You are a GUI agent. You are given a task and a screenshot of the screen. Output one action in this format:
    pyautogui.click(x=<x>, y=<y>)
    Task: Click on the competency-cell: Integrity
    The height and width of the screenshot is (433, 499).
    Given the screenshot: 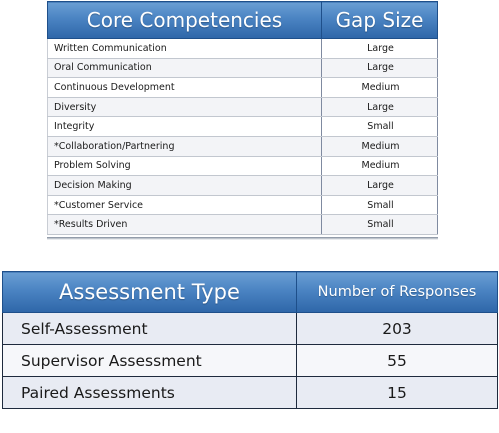 What is the action you would take?
    pyautogui.click(x=184, y=126)
    